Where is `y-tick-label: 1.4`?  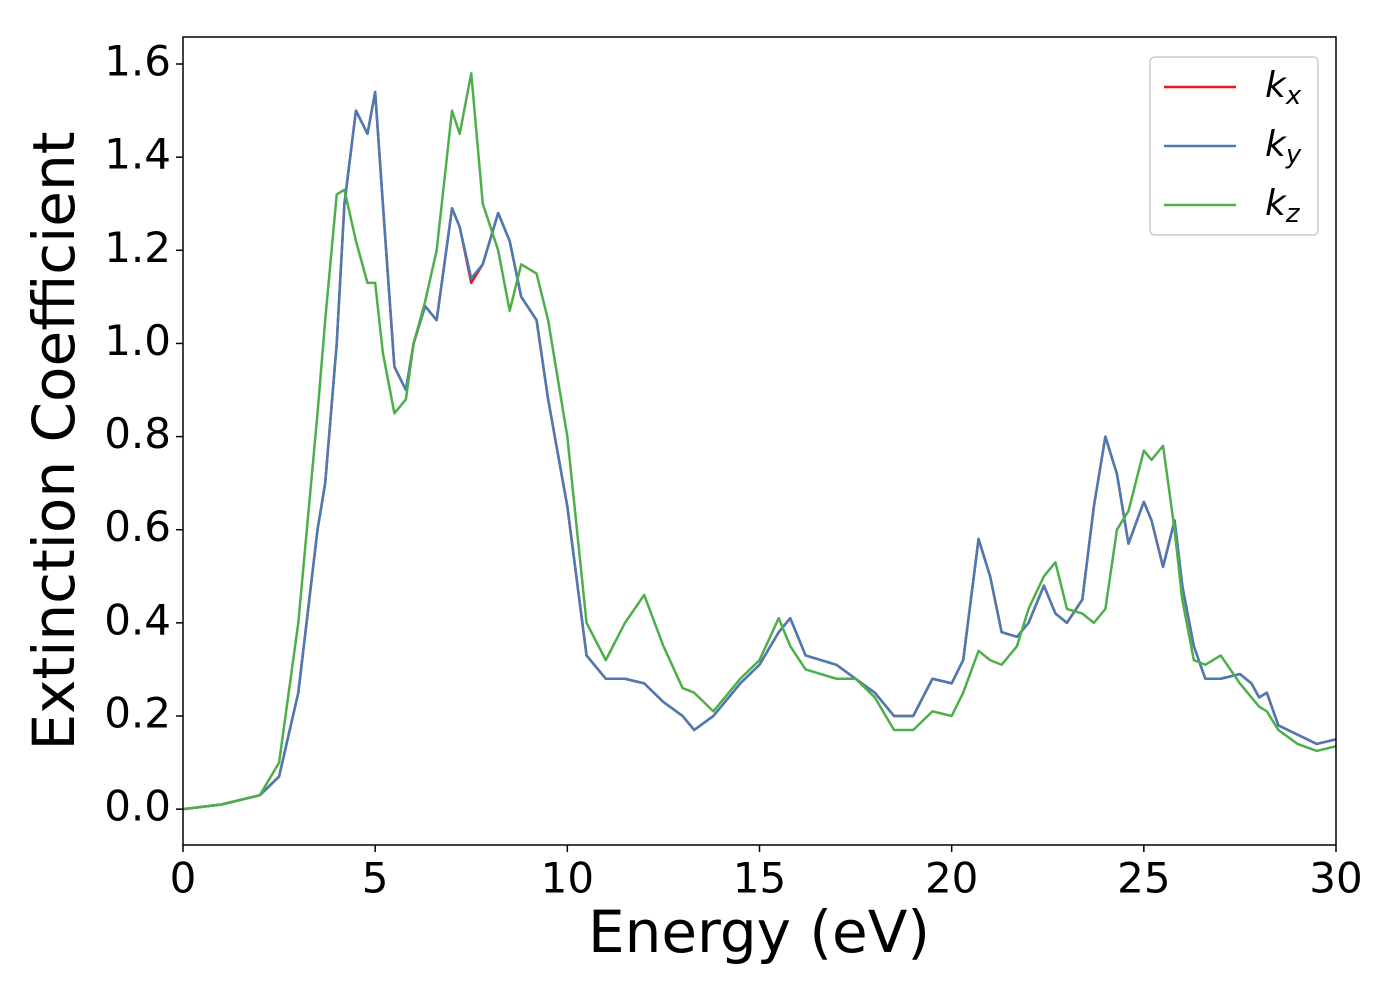
y-tick-label: 1.4 is located at coordinates (137, 154).